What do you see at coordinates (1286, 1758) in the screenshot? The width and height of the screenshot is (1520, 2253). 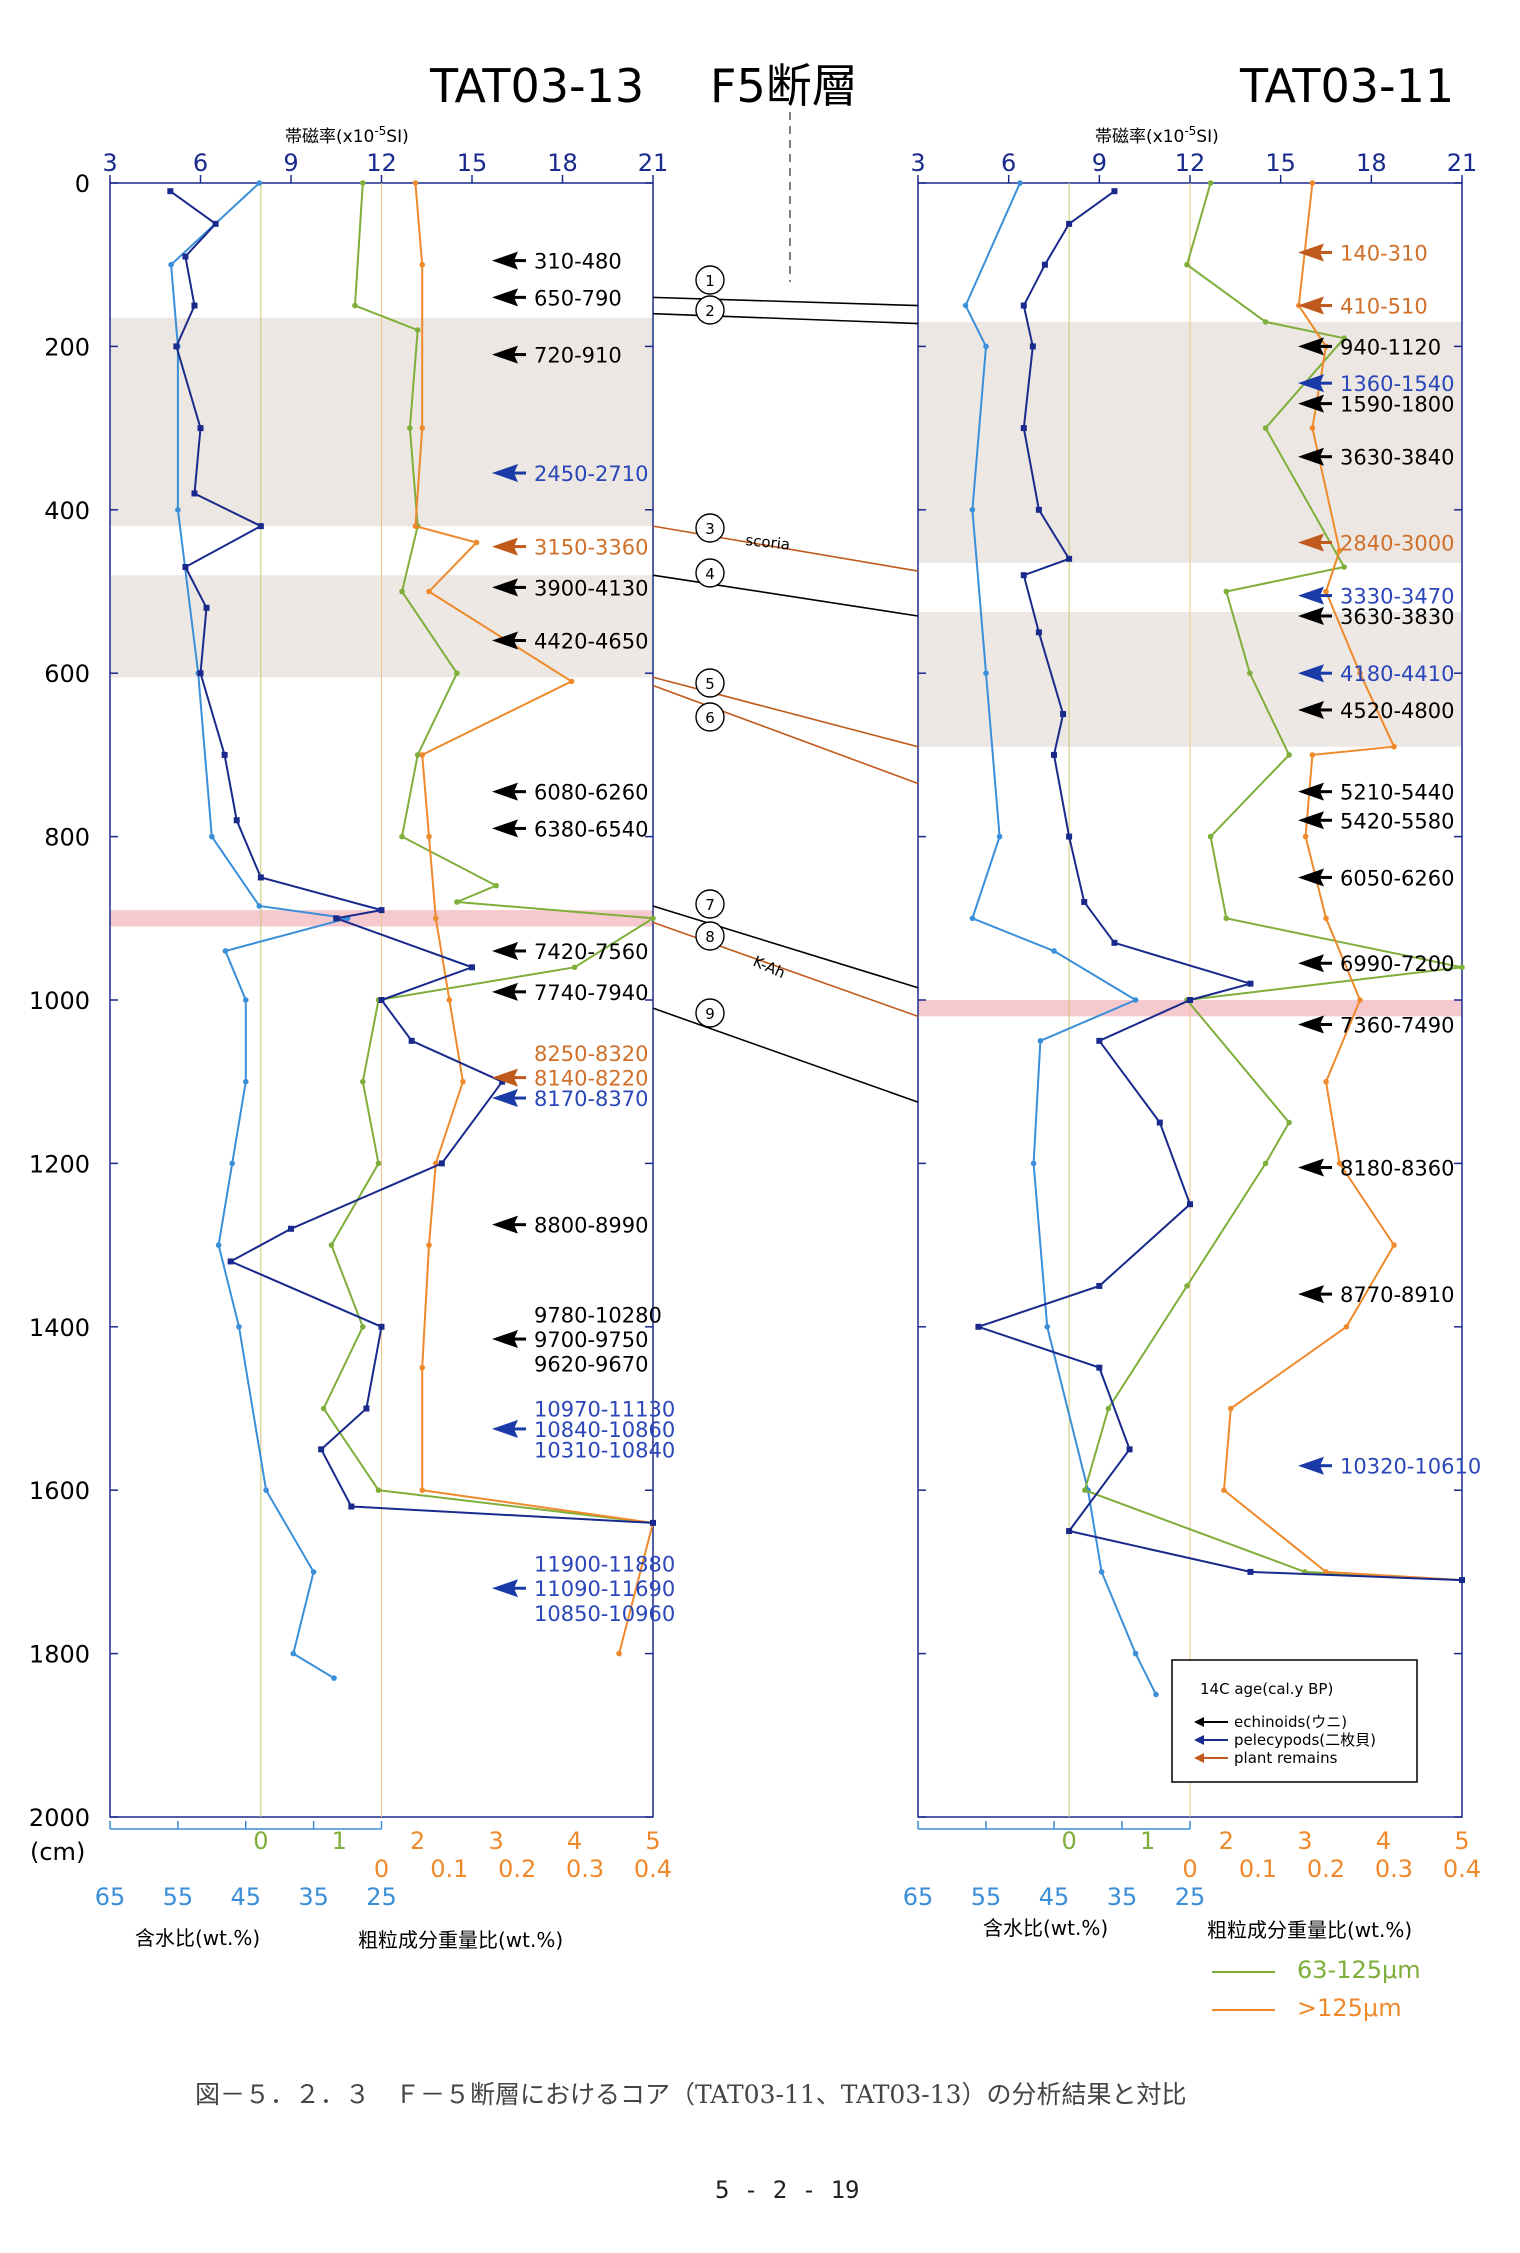 I see `plant-legend-label: plant remains` at bounding box center [1286, 1758].